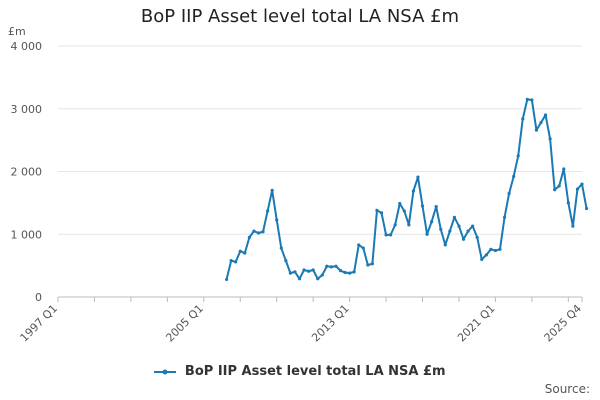 Image resolution: width=600 pixels, height=400 pixels. Describe the element at coordinates (476, 323) in the screenshot. I see `x-tick-label: 2021 Q1` at that location.